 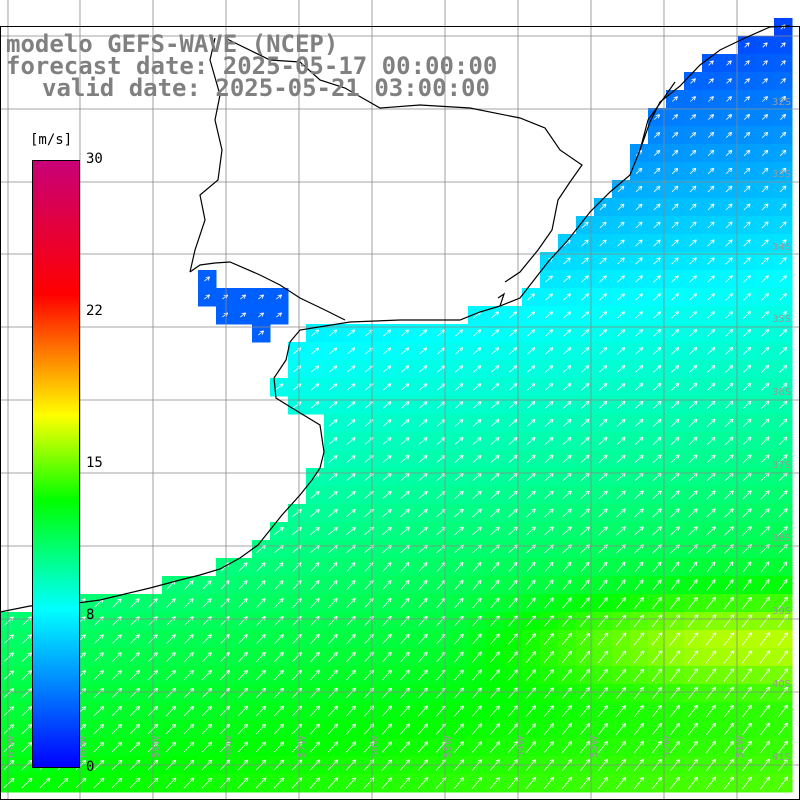 I want to click on lon-label: 55W, so click(x=448, y=746).